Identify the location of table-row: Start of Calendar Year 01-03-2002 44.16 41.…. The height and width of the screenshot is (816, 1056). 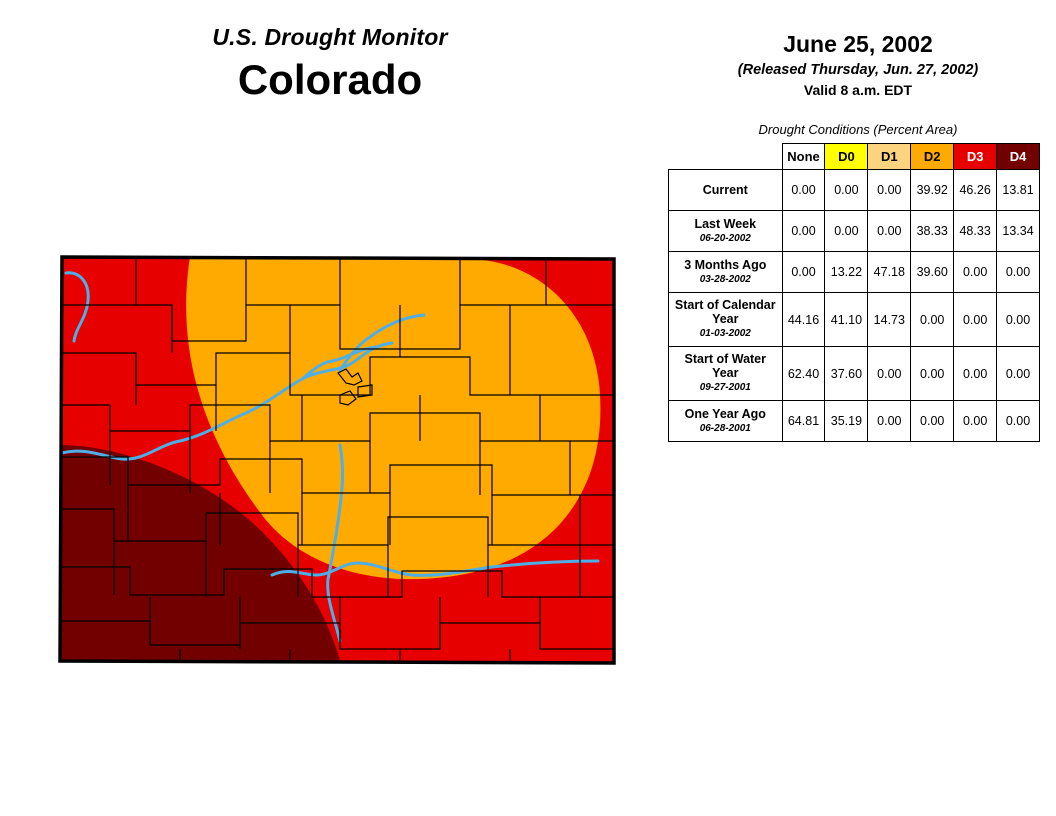
(854, 319).